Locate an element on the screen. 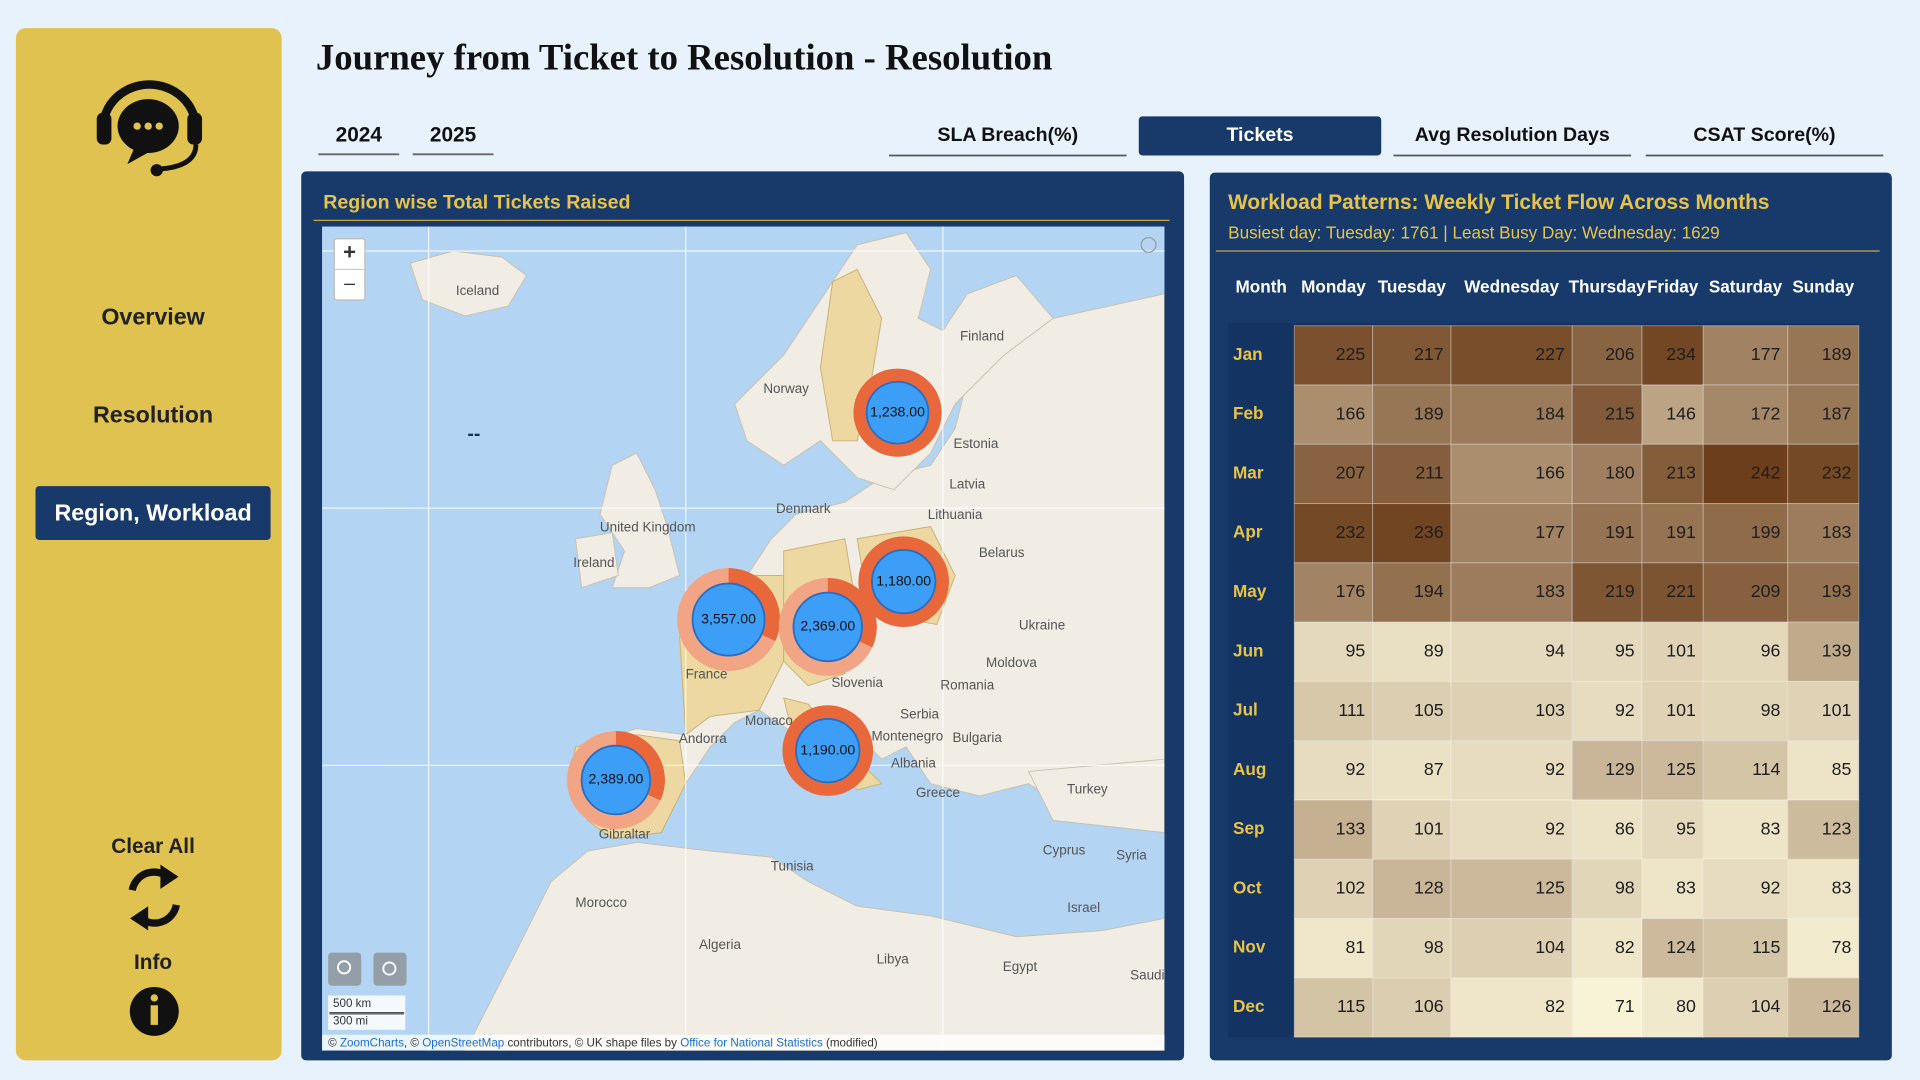 The height and width of the screenshot is (1080, 1920). cell-value: 115 is located at coordinates (1766, 947).